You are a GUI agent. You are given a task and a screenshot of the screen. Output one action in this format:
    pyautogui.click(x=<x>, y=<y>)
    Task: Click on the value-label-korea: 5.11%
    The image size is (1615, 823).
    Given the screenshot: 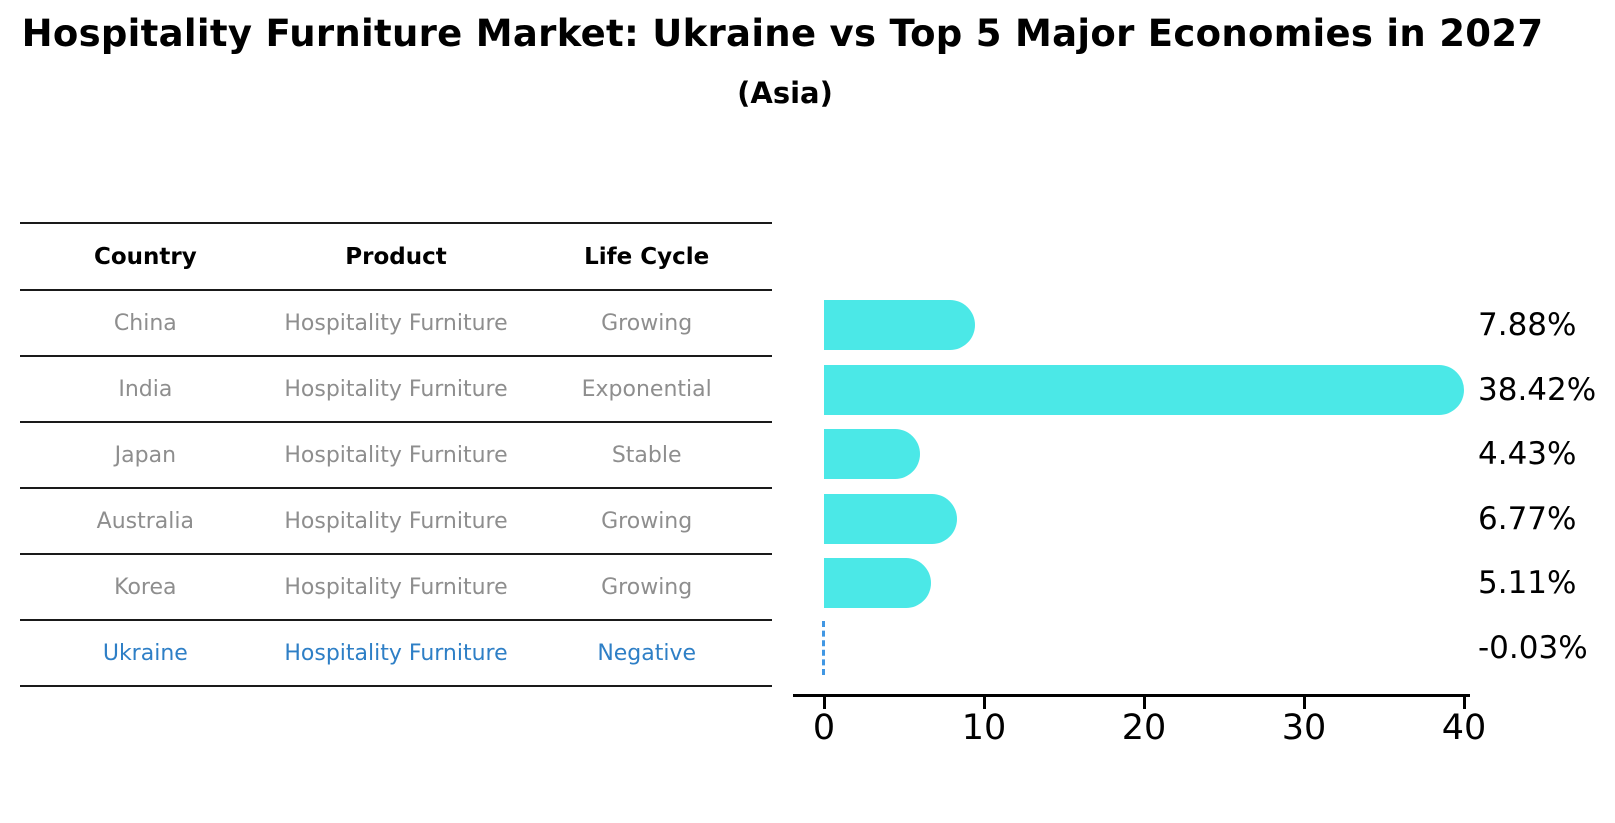 What is the action you would take?
    pyautogui.click(x=1527, y=583)
    